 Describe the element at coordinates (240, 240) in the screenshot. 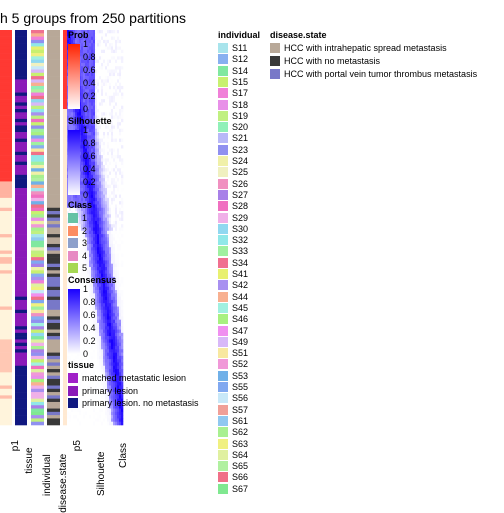

I see `individual-label: S32` at that location.